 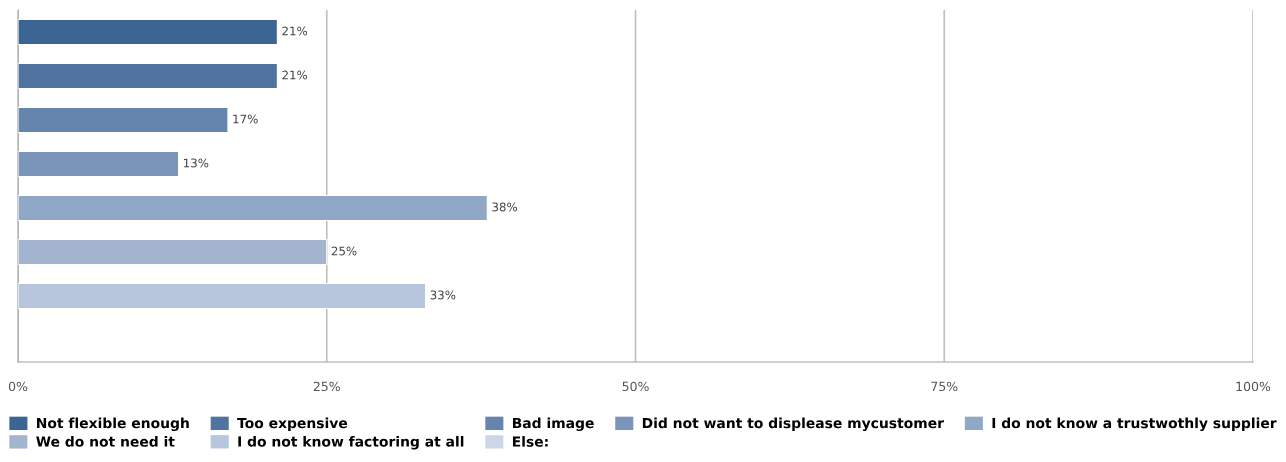 I want to click on legend-label: I do not know a trustwothly supplier, so click(x=1134, y=424).